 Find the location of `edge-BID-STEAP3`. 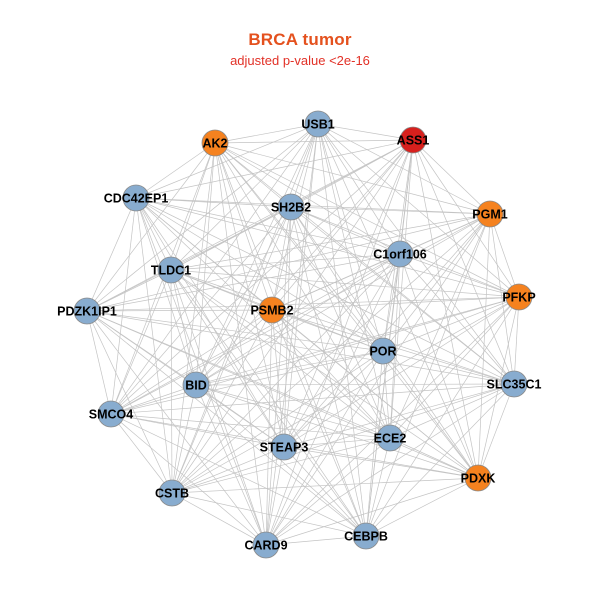

edge-BID-STEAP3 is located at coordinates (240, 416).